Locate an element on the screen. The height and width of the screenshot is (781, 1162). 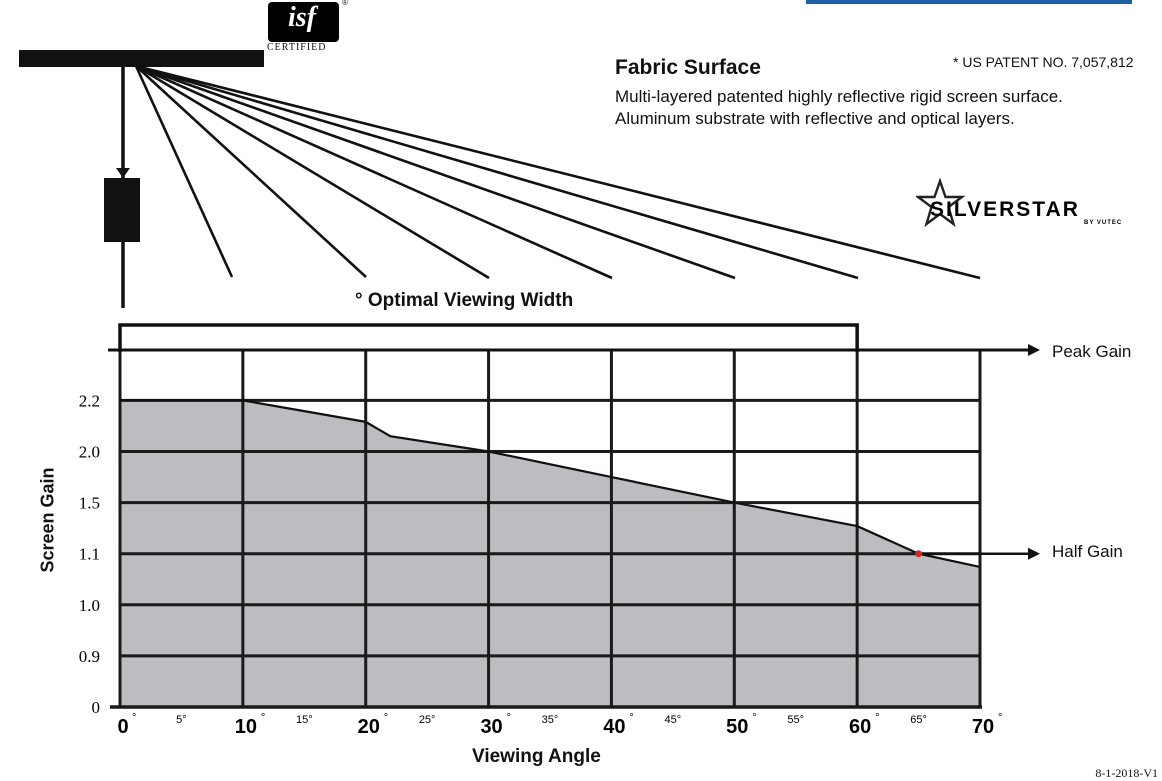
screen-bar is located at coordinates (141, 58).